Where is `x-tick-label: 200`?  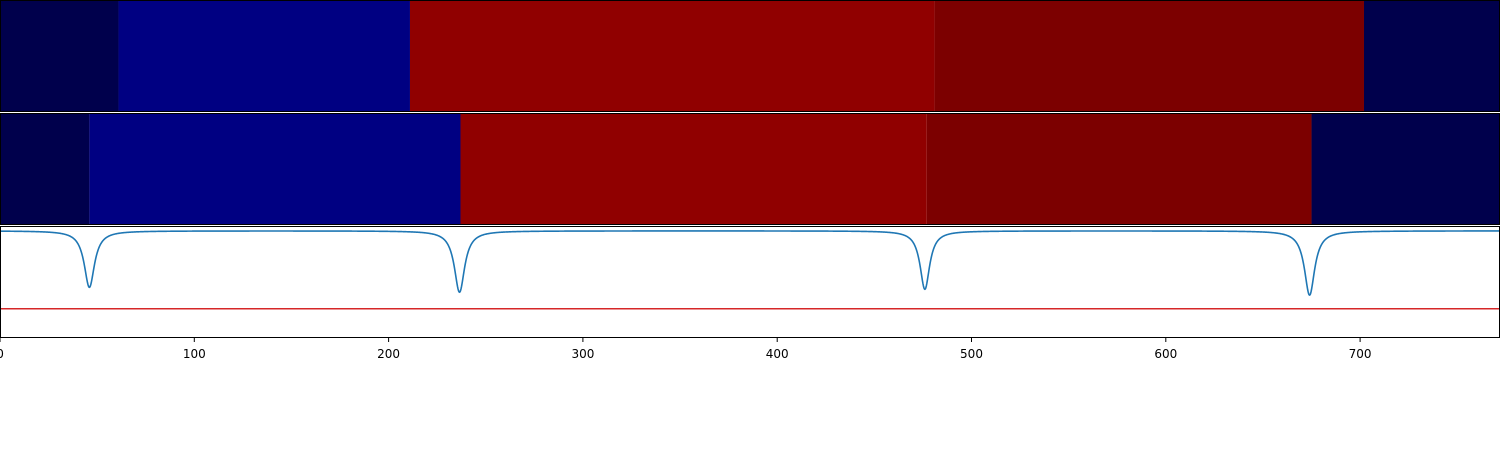
x-tick-label: 200 is located at coordinates (388, 354).